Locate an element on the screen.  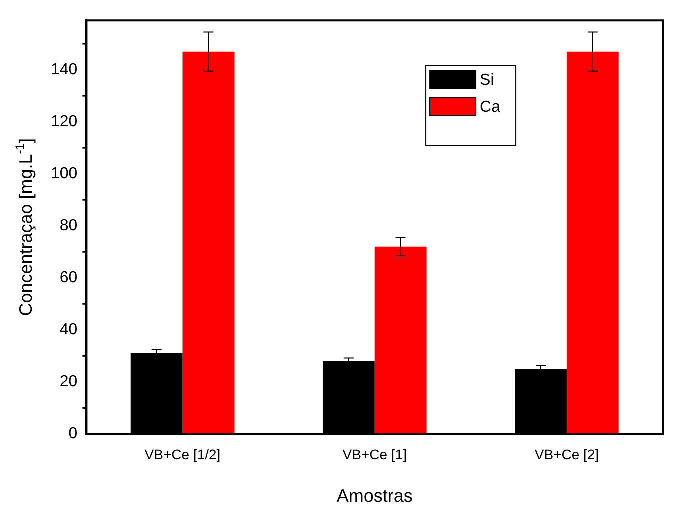
legend-label: Si is located at coordinates (487, 81).